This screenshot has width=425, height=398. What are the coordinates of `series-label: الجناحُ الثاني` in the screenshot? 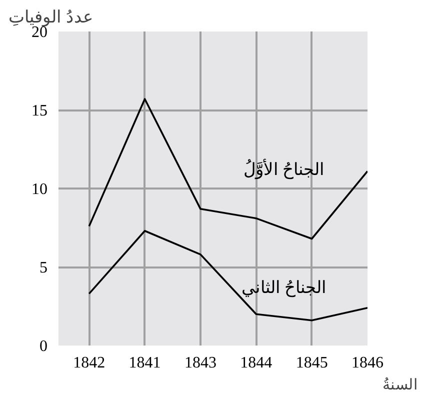 It's located at (284, 288).